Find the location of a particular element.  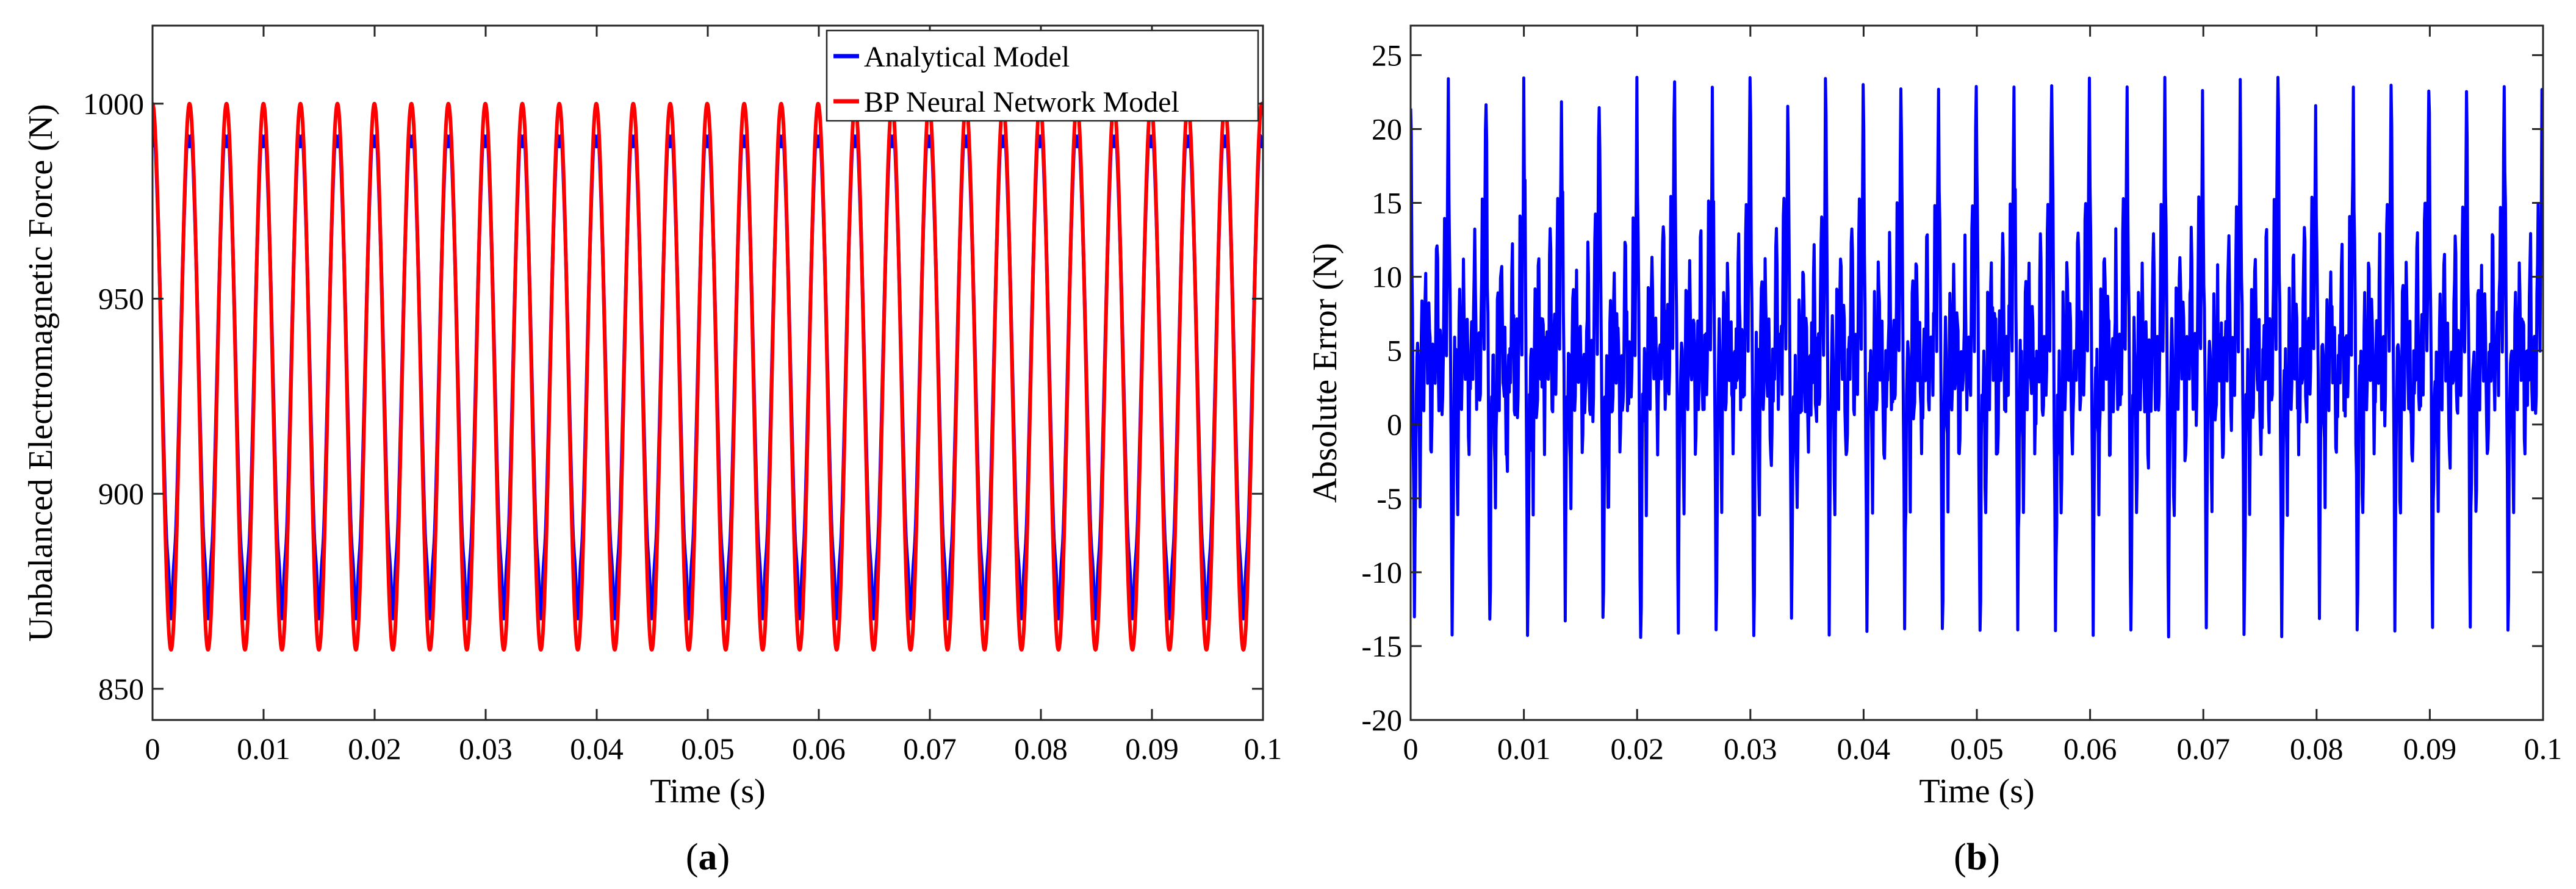

legend-label-bp: BP Neural Network Model is located at coordinates (1021, 102).